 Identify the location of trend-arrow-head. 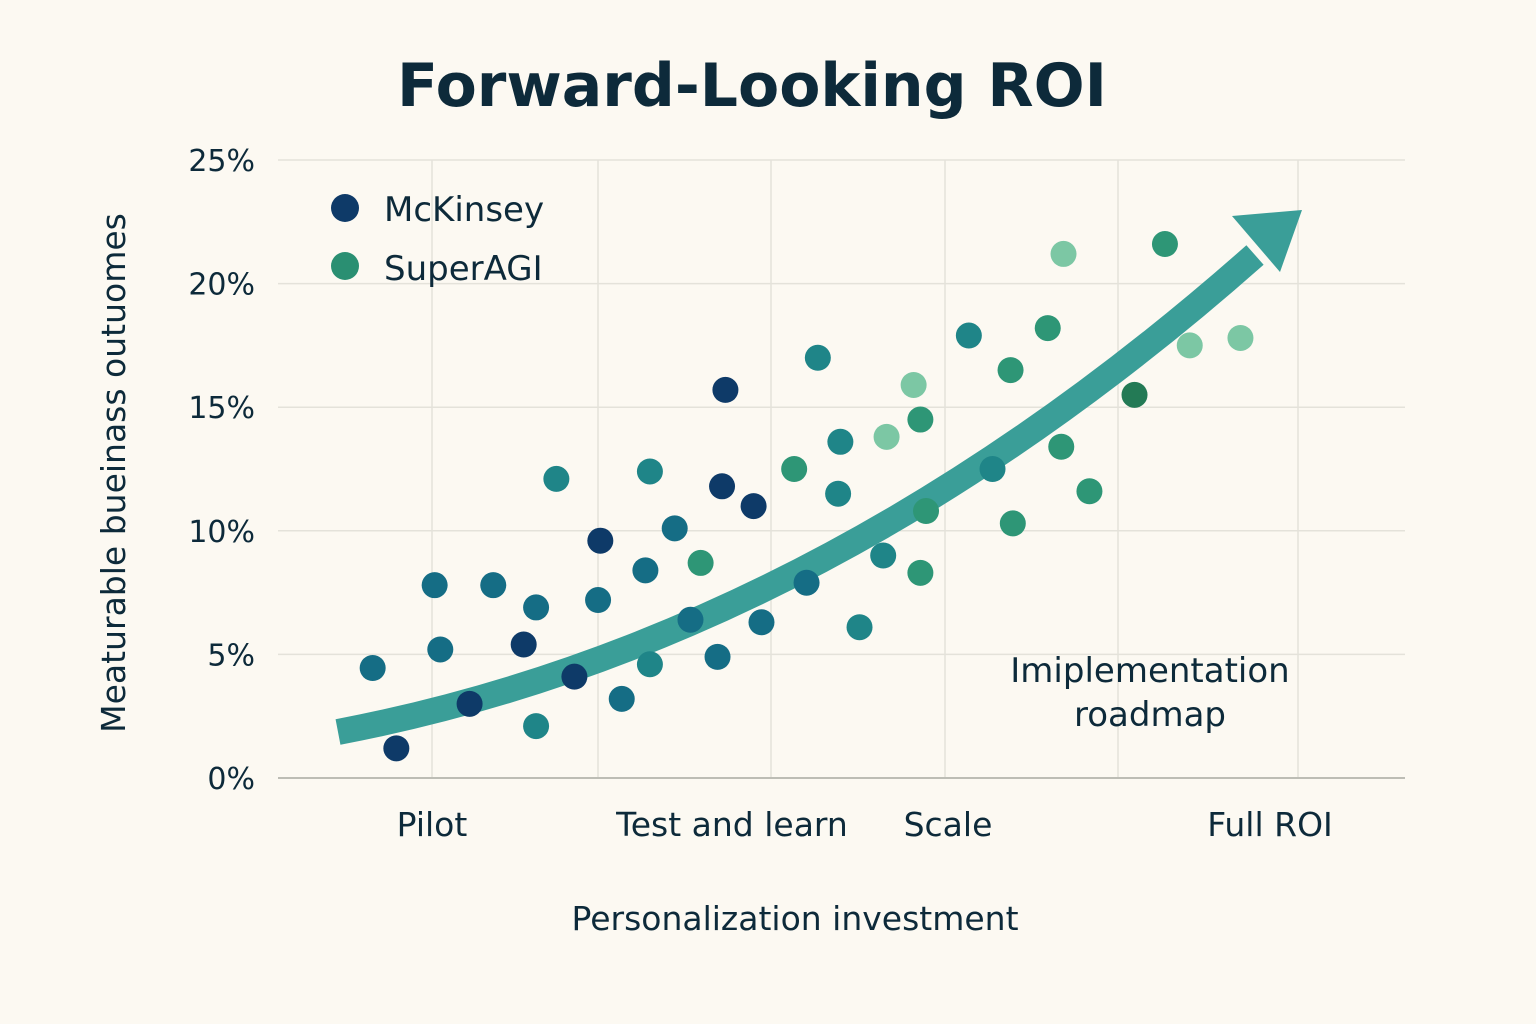
(1267, 241).